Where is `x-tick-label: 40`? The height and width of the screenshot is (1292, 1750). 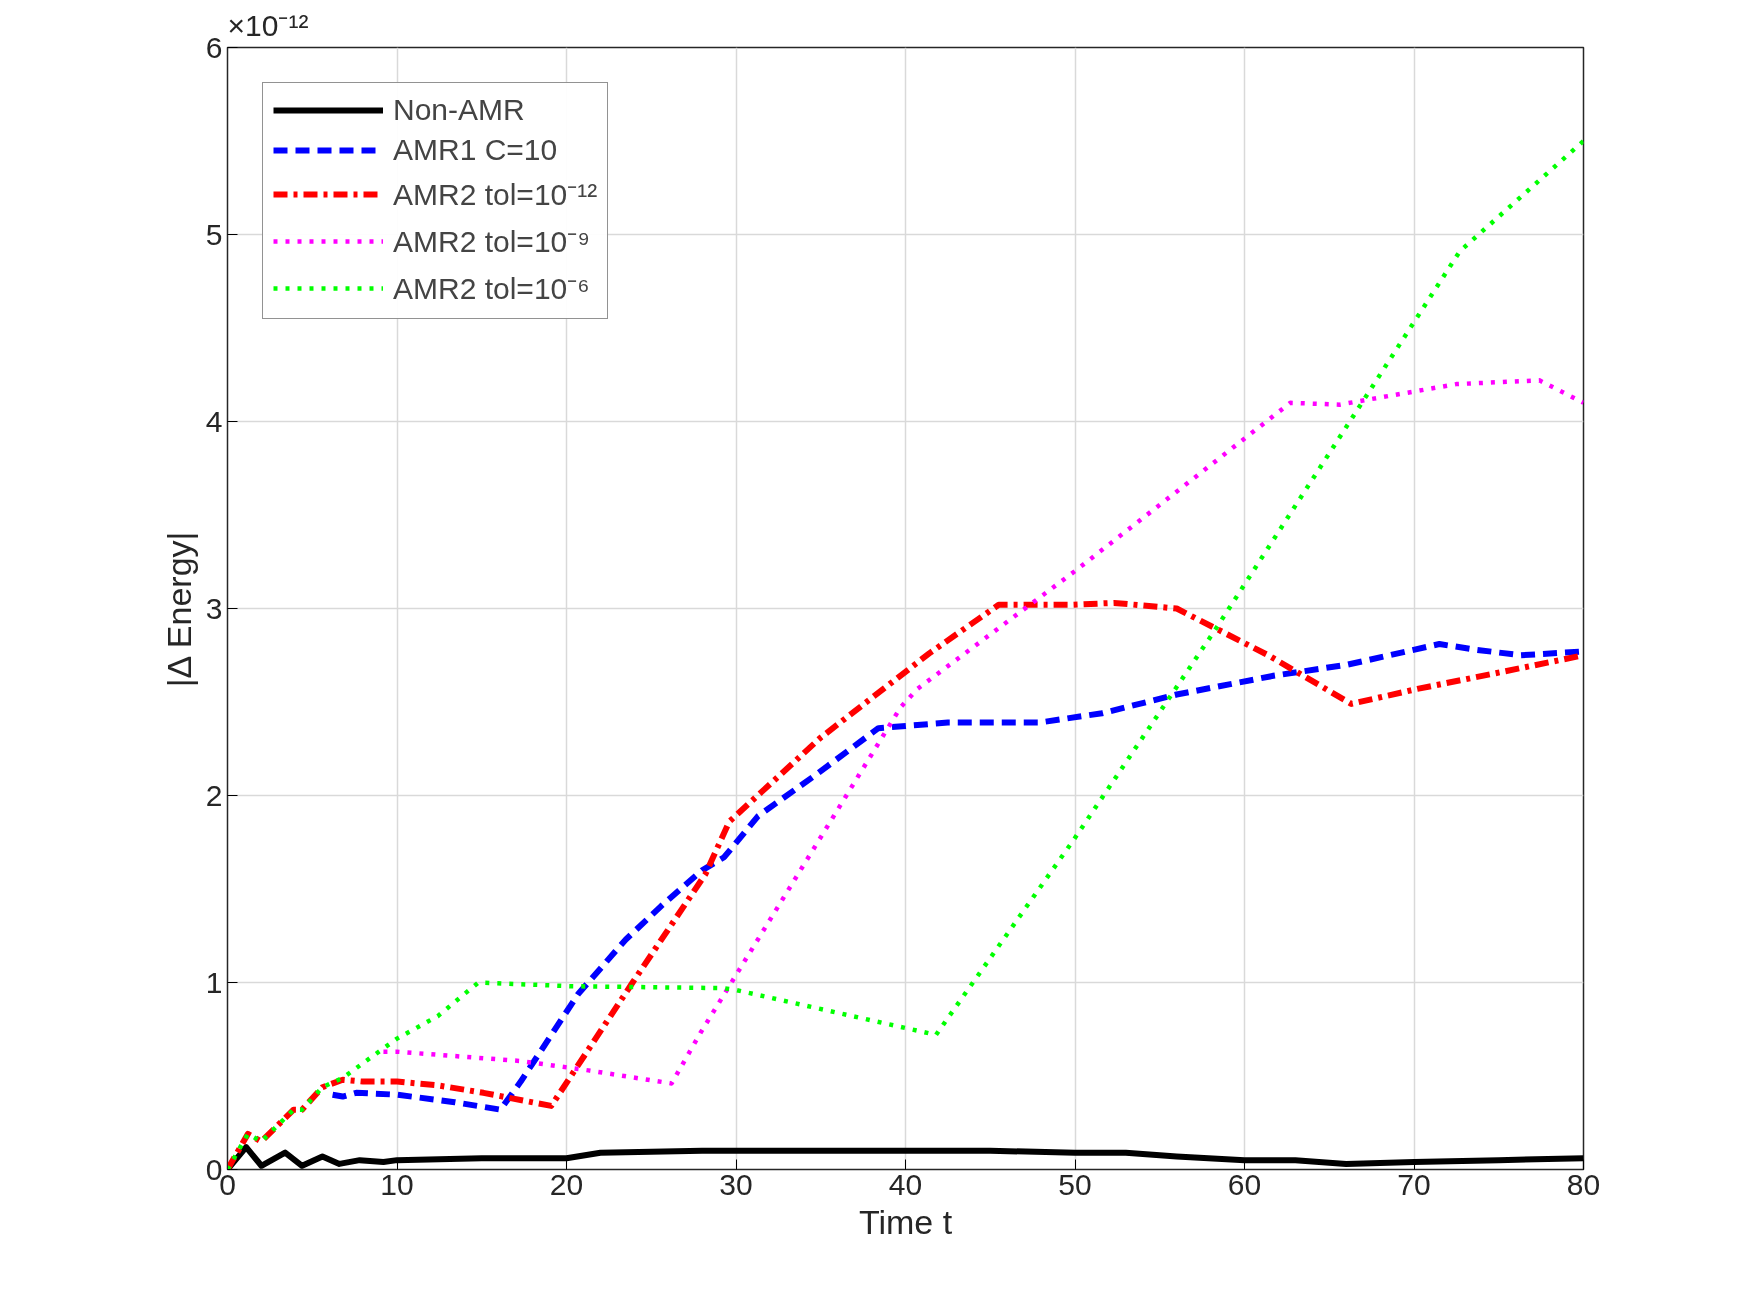 x-tick-label: 40 is located at coordinates (905, 1184).